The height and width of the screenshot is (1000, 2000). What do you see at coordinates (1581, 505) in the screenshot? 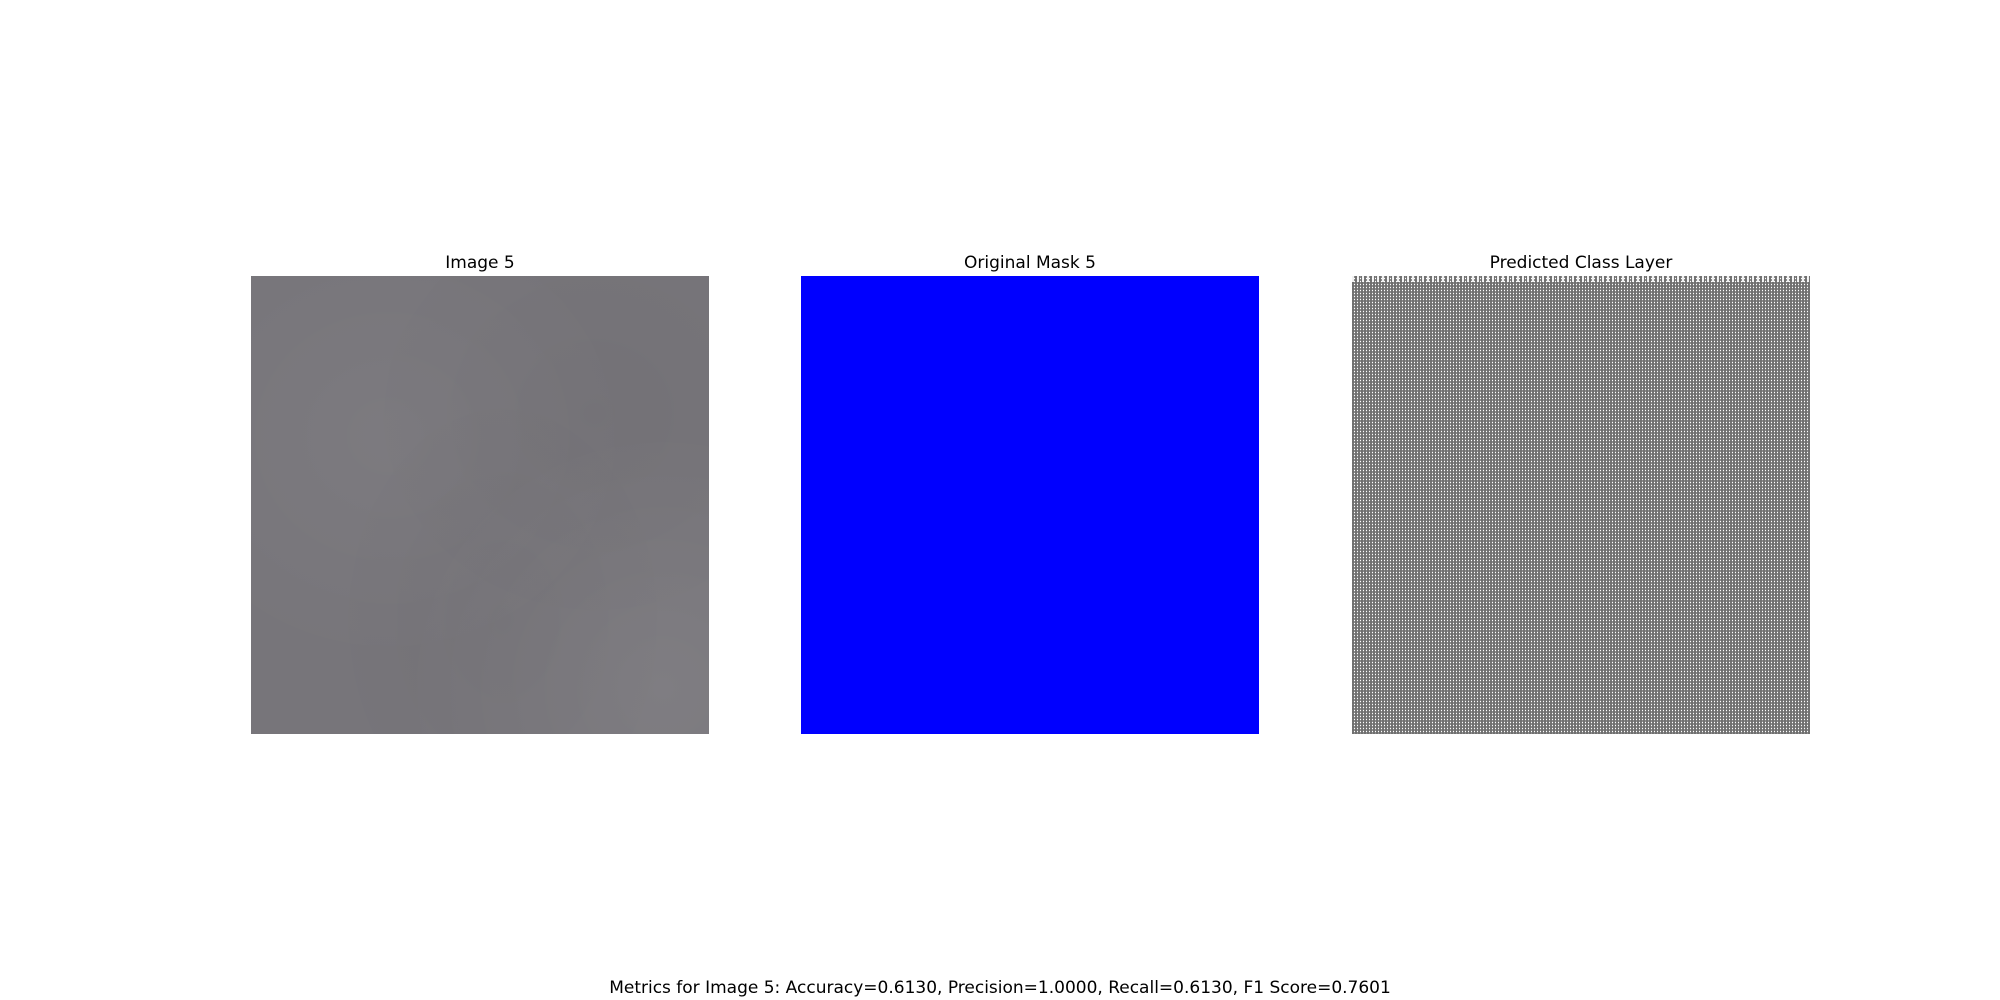
I see `predicted-class-image` at bounding box center [1581, 505].